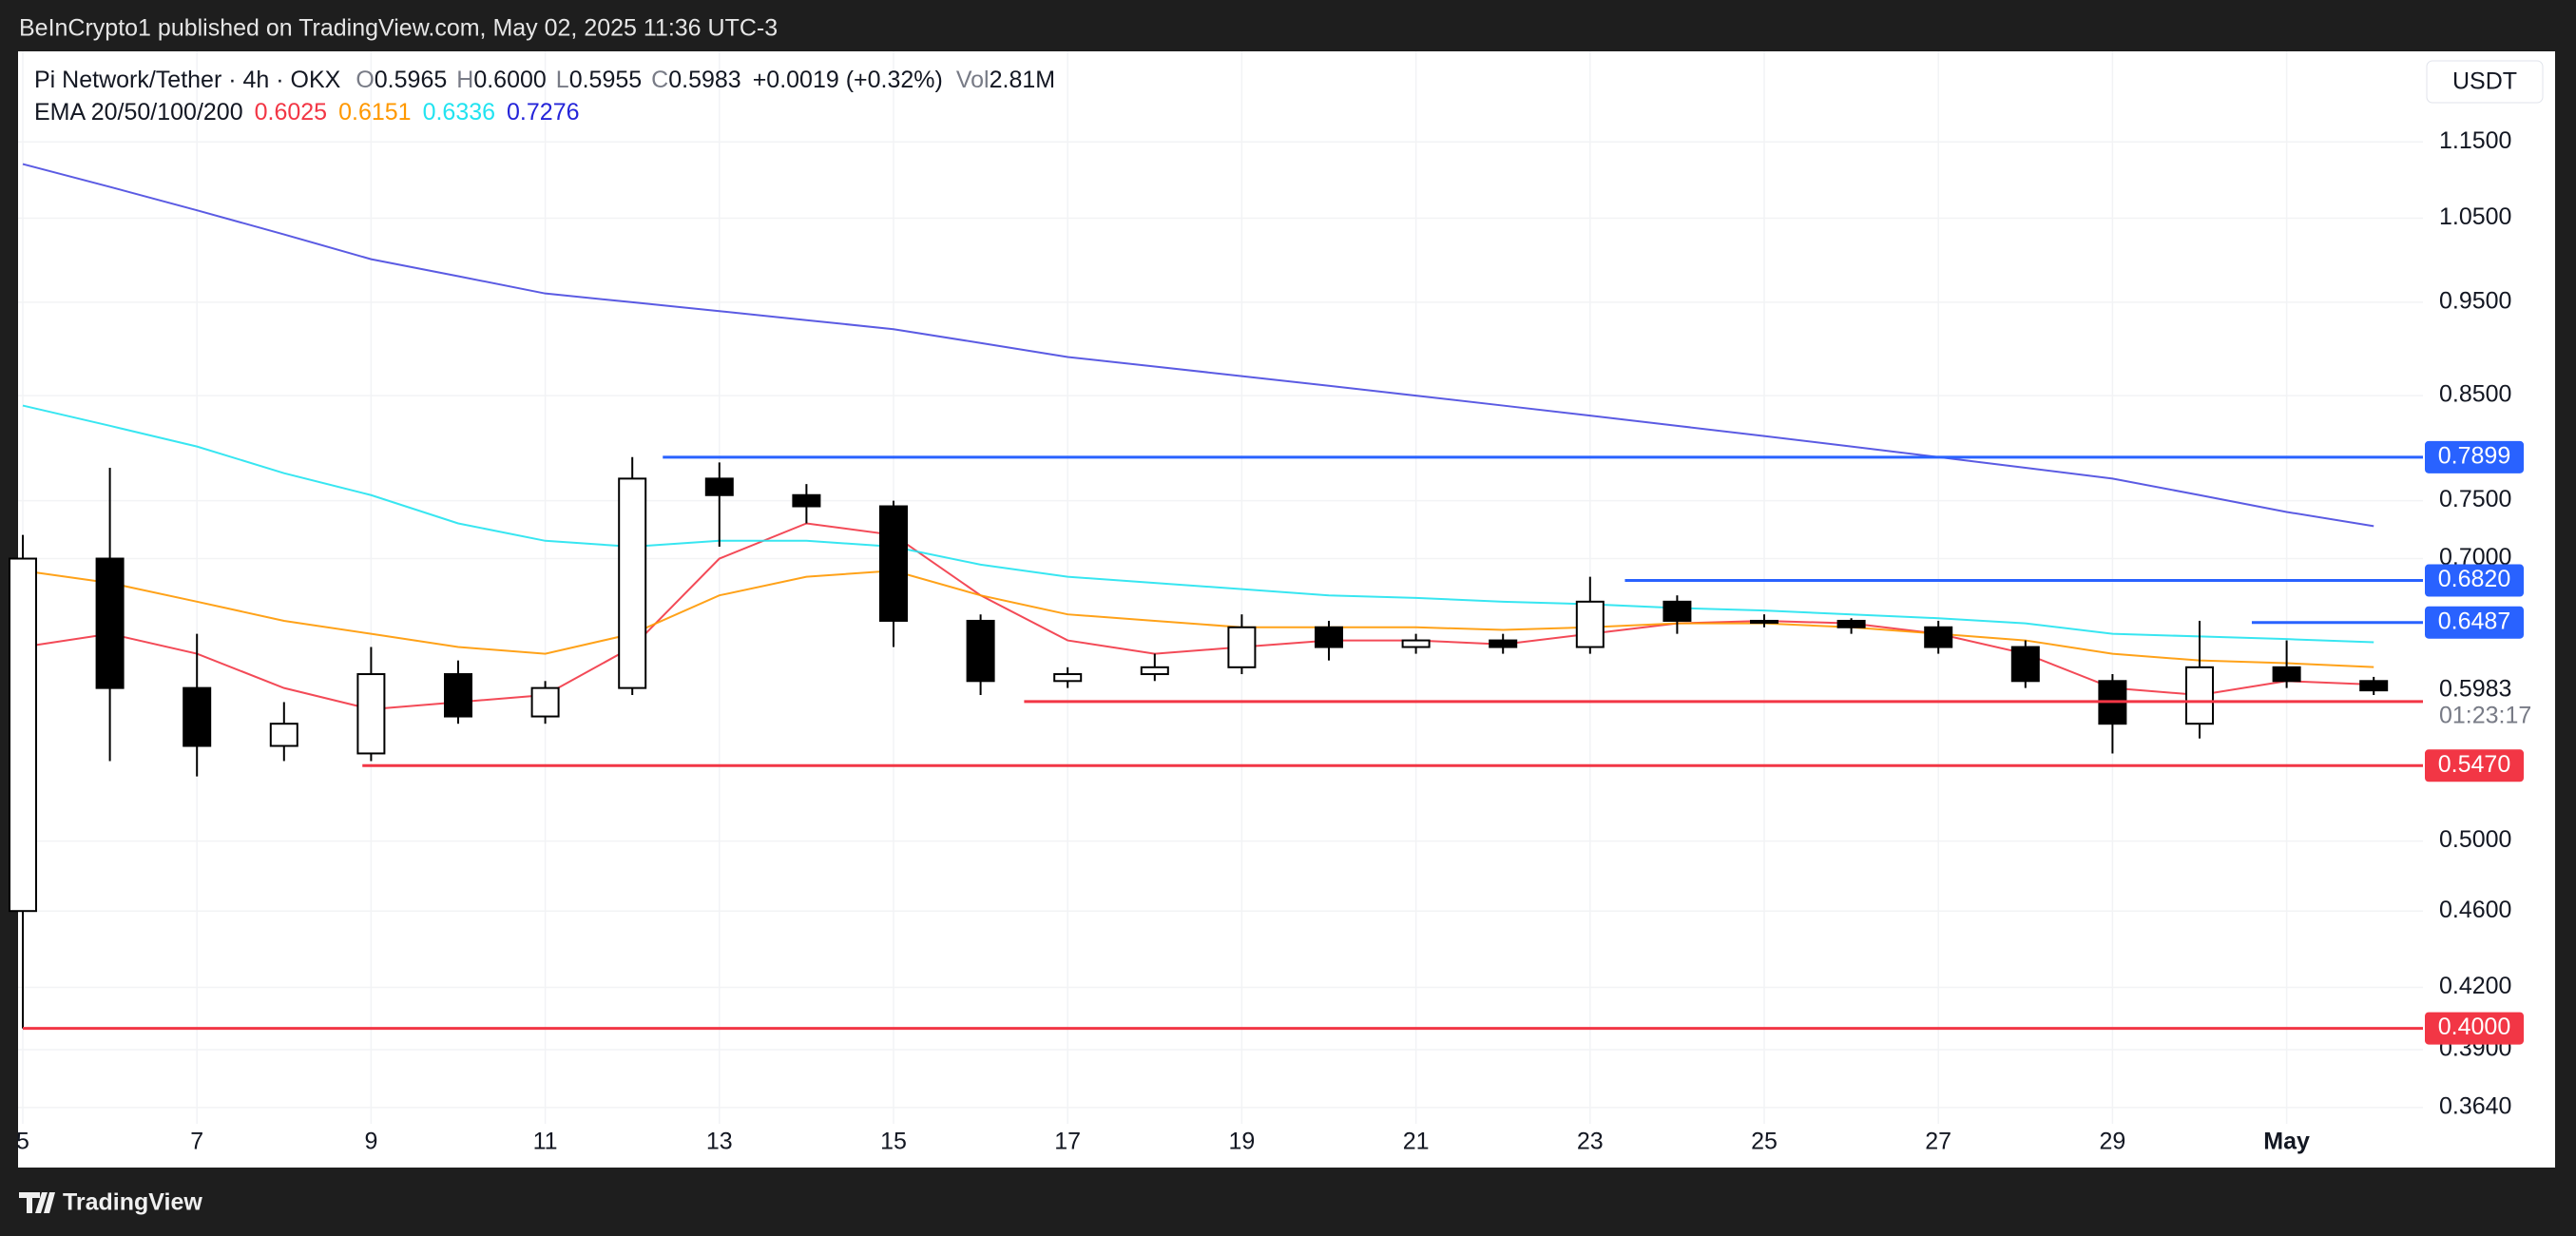 The height and width of the screenshot is (1236, 2576). Describe the element at coordinates (562, 80) in the screenshot. I see `stat-key: L` at that location.